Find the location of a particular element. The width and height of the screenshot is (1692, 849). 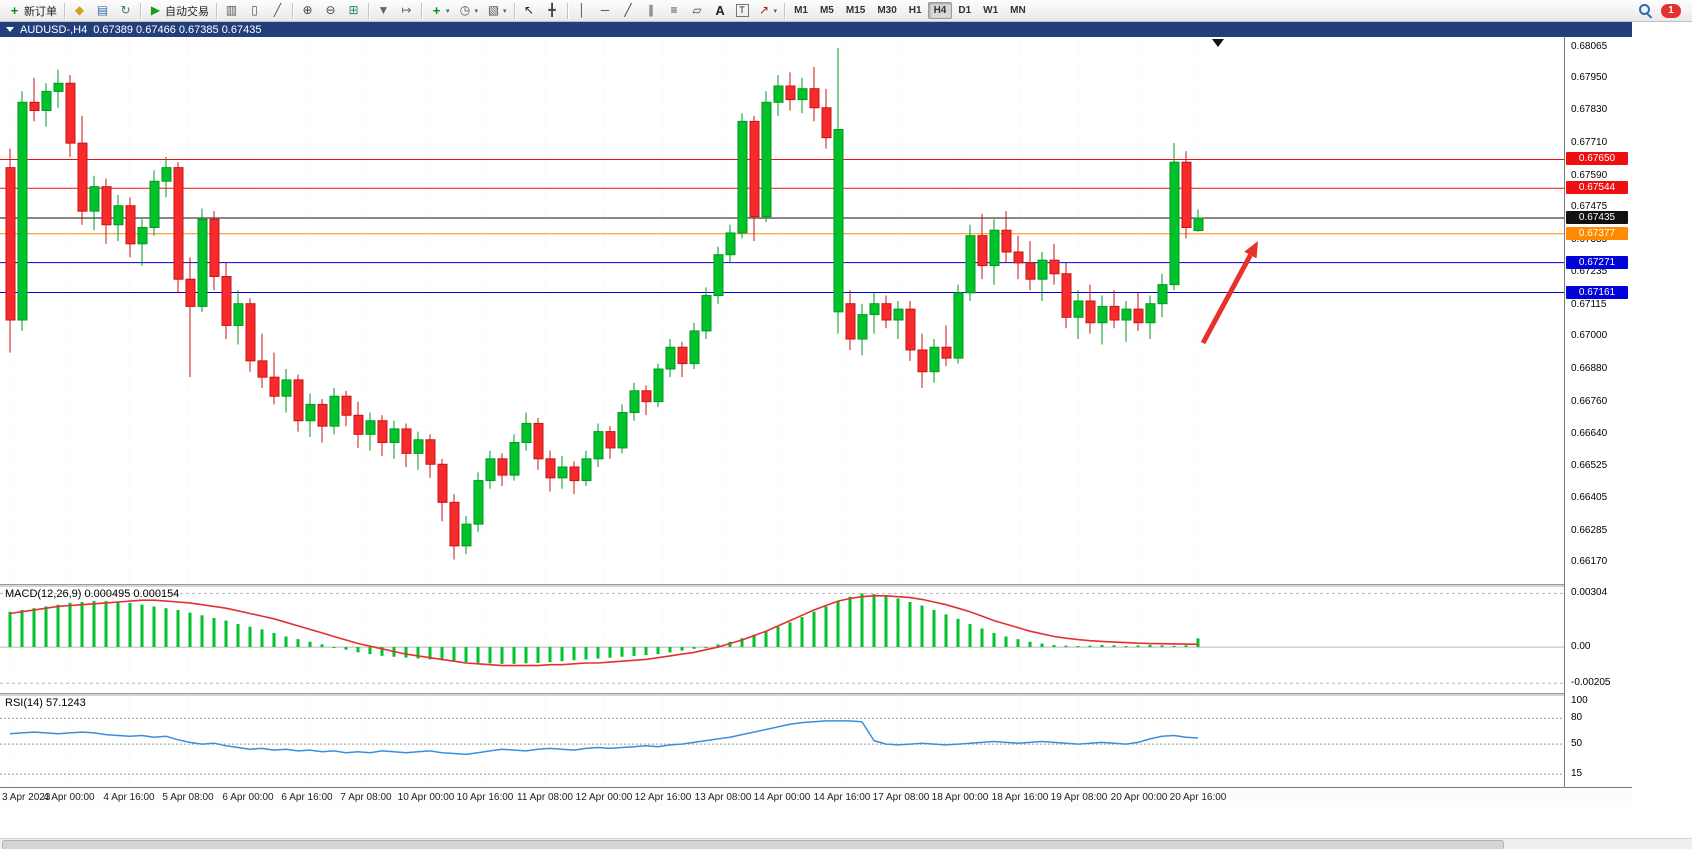

trendline-icon: ╱ is located at coordinates (628, 10).